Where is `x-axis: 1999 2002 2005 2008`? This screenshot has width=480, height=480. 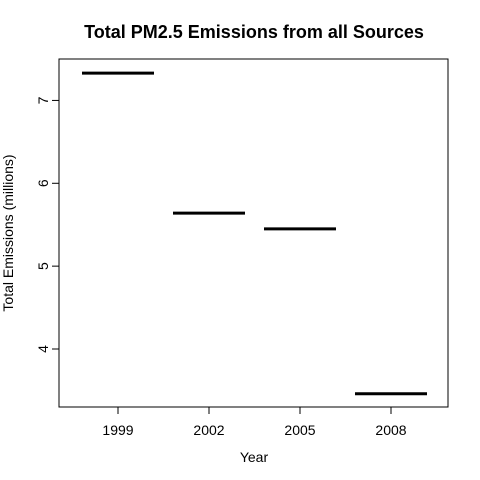 x-axis: 1999 2002 2005 2008 is located at coordinates (254, 422).